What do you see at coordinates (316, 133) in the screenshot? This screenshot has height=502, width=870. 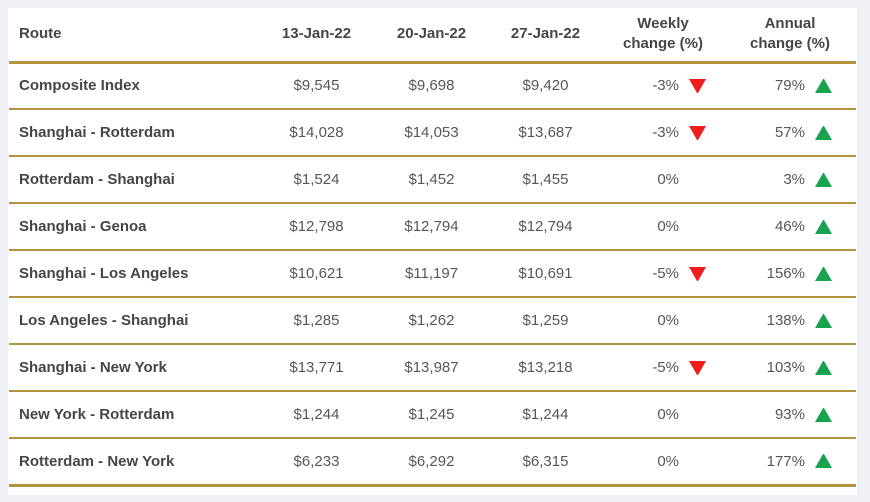 I see `price-cell: $14,028` at bounding box center [316, 133].